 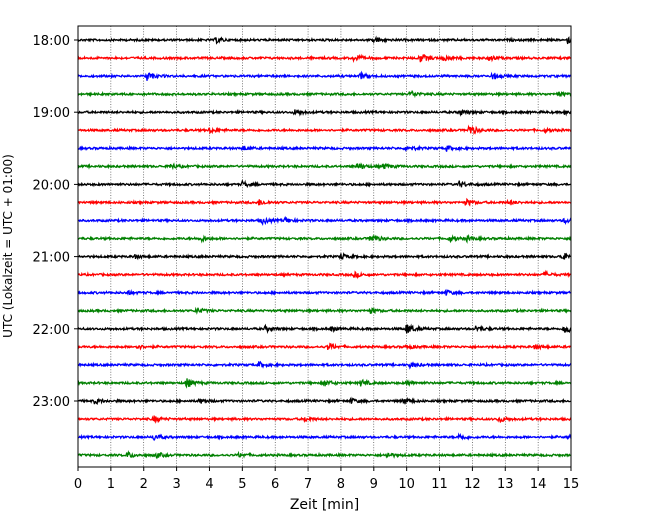 What do you see at coordinates (308, 484) in the screenshot?
I see `x-tick-label: 7` at bounding box center [308, 484].